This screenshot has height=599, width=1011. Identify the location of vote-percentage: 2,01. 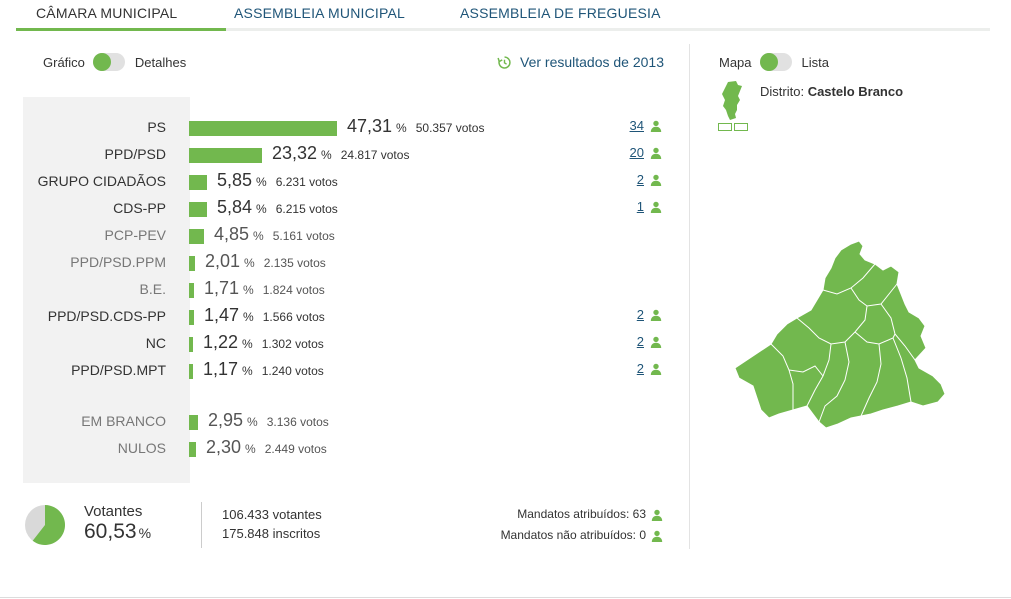
(223, 261).